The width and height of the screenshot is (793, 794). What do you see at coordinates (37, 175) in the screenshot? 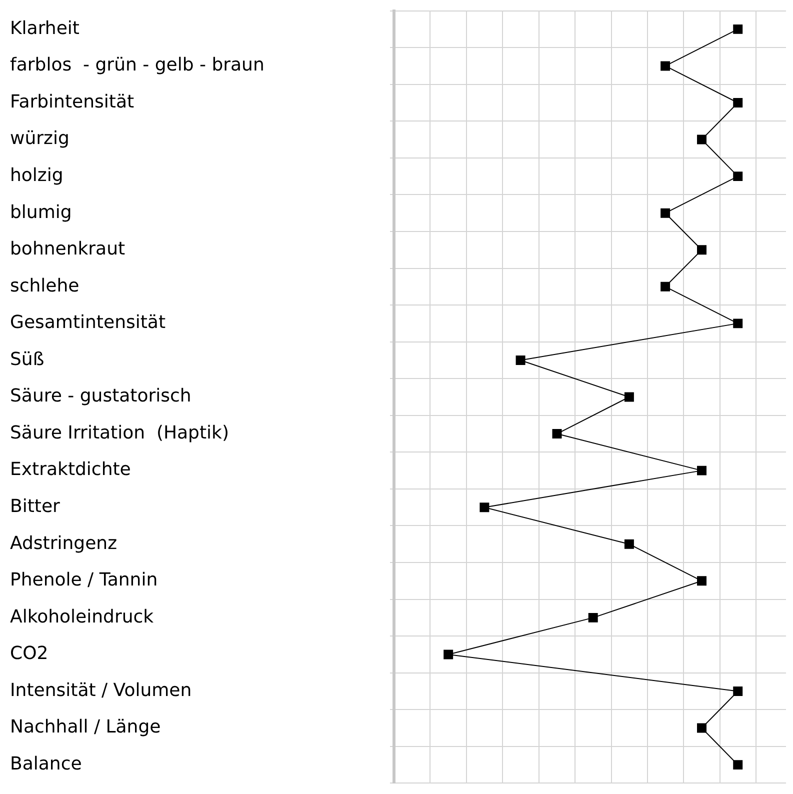
I see `y-tick-label: holzig` at bounding box center [37, 175].